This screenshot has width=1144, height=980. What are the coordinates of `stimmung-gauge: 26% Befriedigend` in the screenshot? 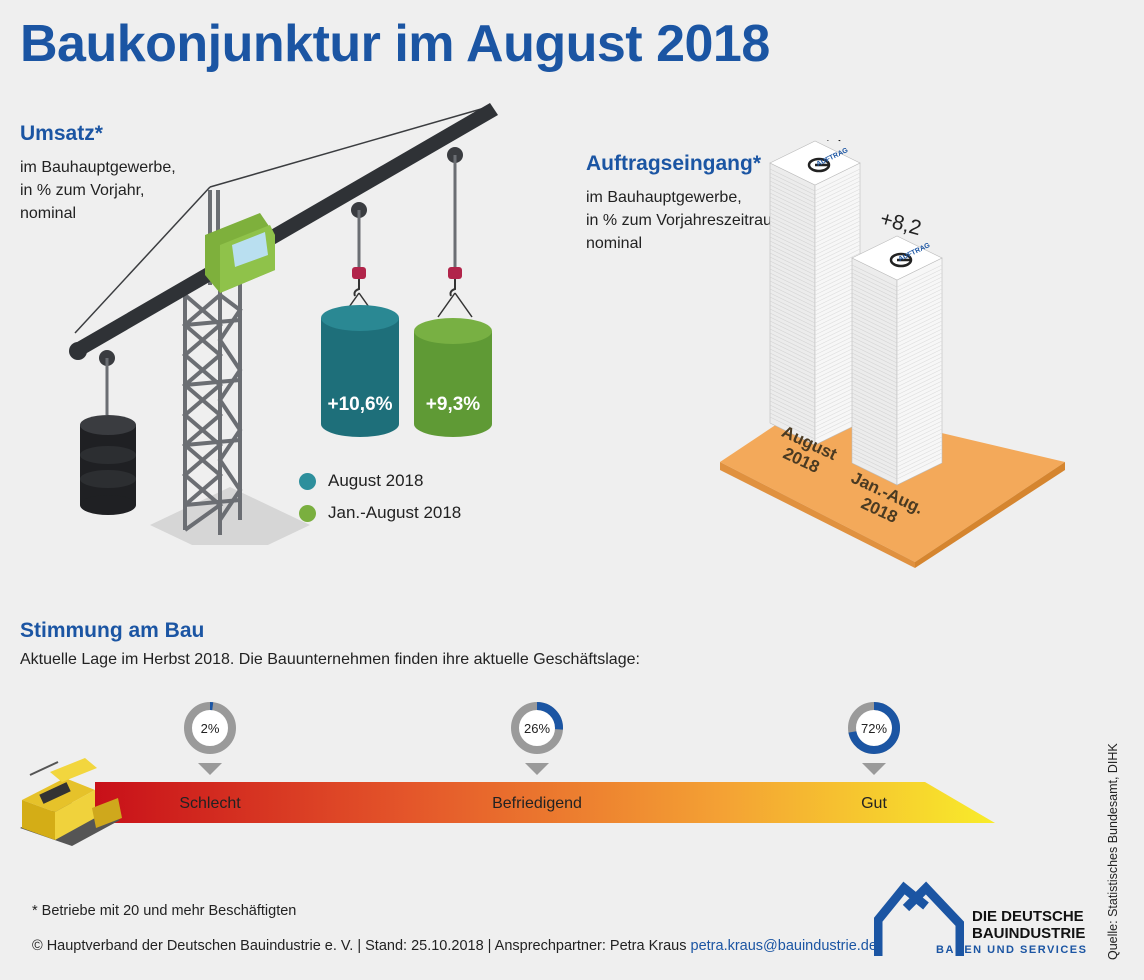 It's located at (537, 757).